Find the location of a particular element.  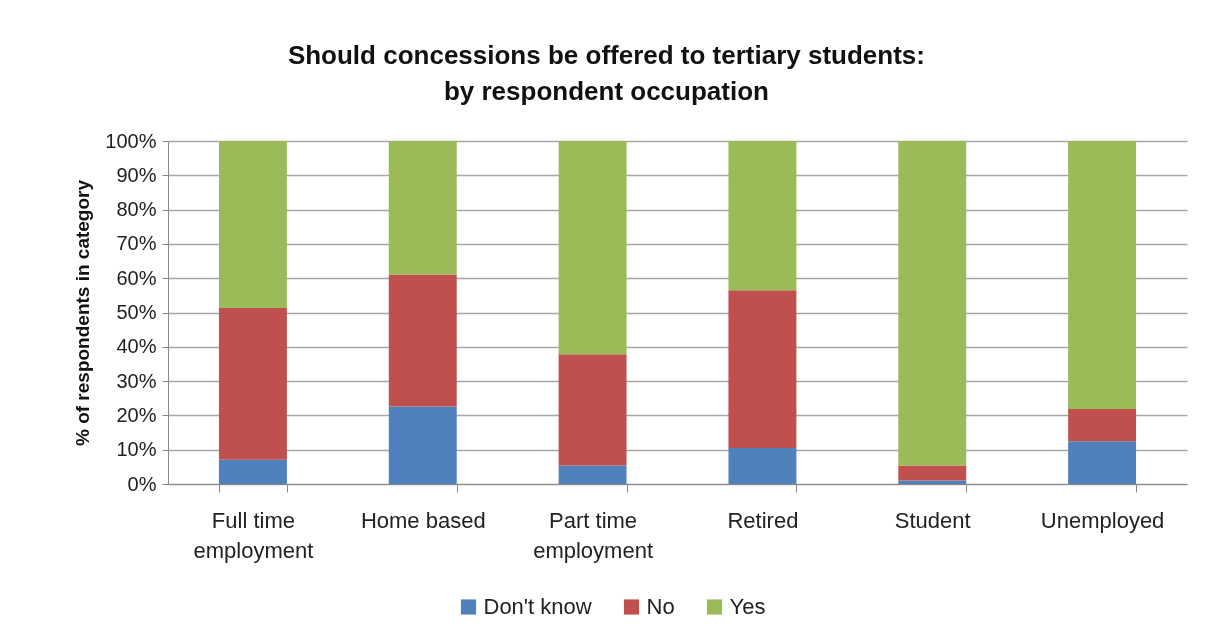

y-tick-label: 90% is located at coordinates (136, 174).